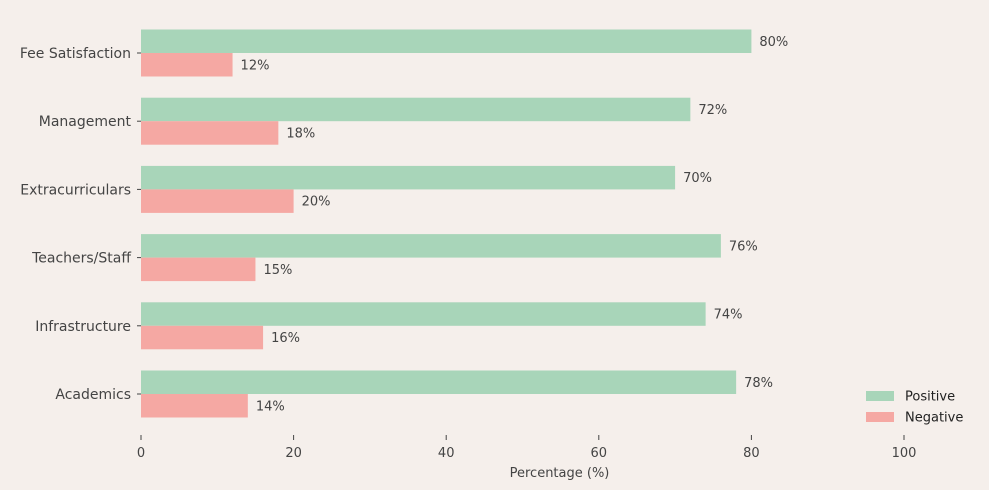 Image resolution: width=989 pixels, height=490 pixels. Describe the element at coordinates (743, 246) in the screenshot. I see `data-label: 76%` at that location.